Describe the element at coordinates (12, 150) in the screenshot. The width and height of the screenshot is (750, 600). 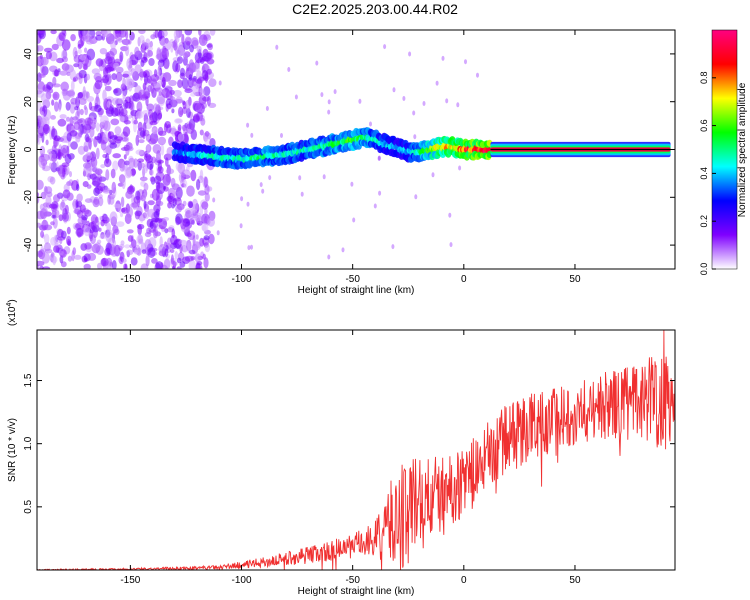
I see `heatmap-y-label: Frequency (Hz)` at that location.